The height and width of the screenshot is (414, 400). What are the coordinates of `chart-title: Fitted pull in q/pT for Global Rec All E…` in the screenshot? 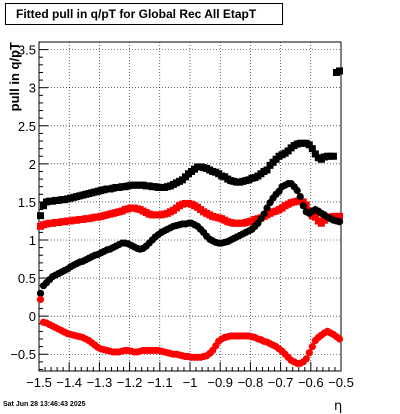 It's located at (144, 14).